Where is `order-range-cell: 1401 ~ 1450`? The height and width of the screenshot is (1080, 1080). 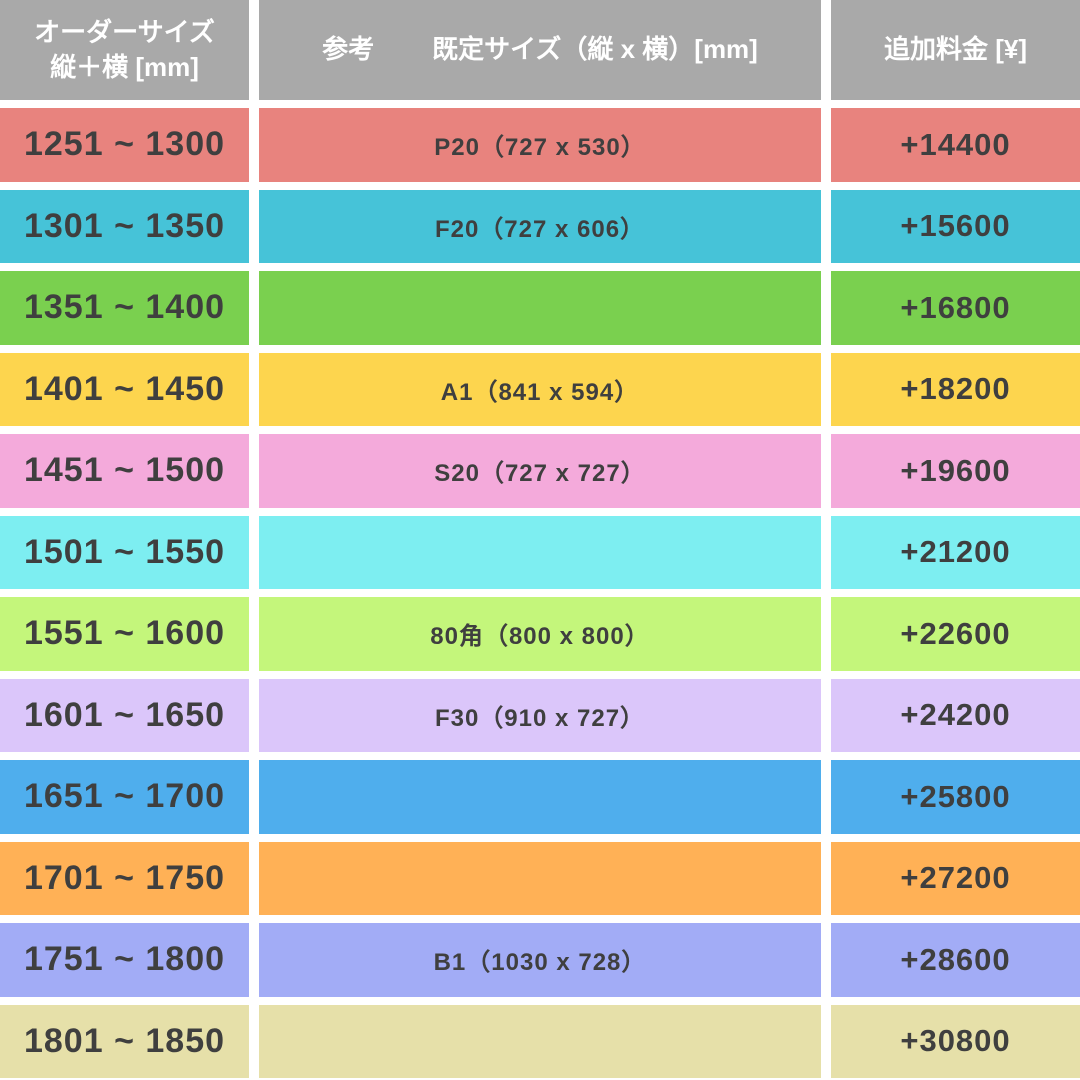
order-range-cell: 1401 ~ 1450 is located at coordinates (124, 389).